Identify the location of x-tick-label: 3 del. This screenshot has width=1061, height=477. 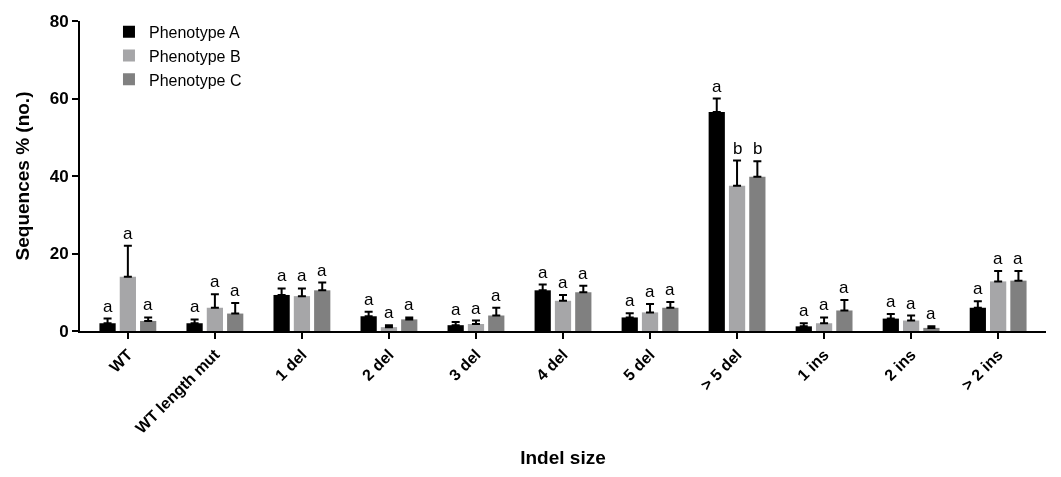
(464, 364).